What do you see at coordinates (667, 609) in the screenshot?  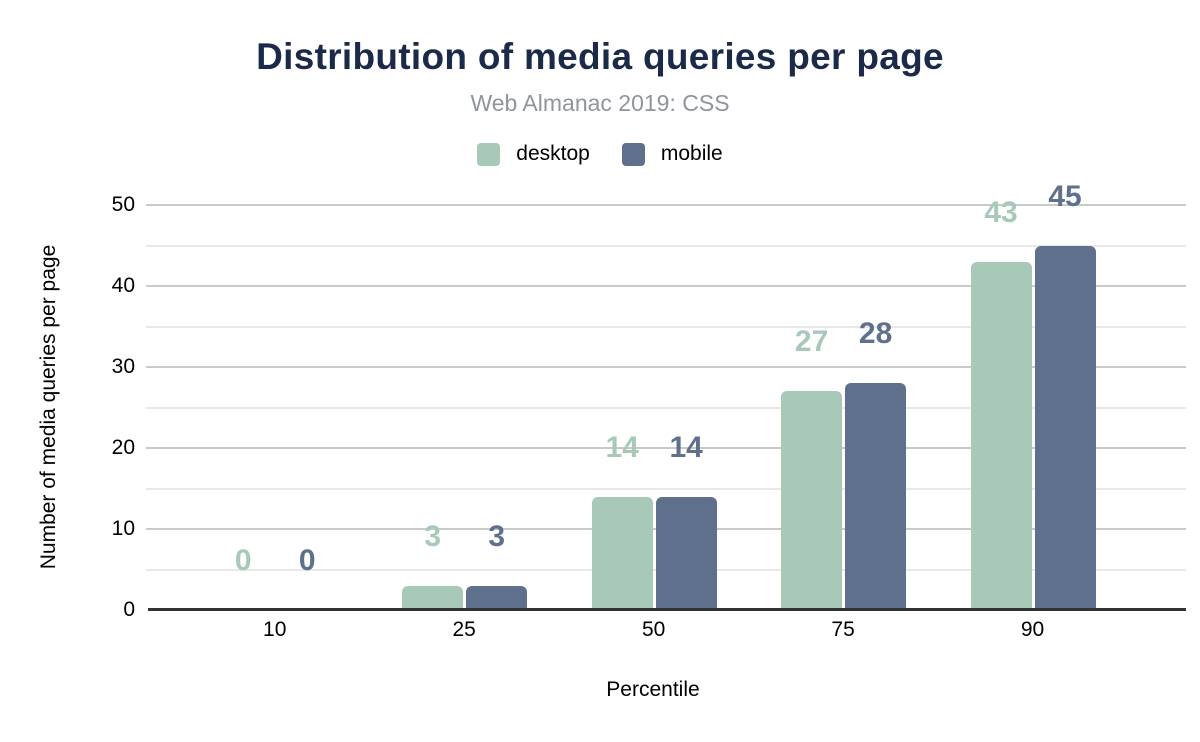 I see `x-axis-line` at bounding box center [667, 609].